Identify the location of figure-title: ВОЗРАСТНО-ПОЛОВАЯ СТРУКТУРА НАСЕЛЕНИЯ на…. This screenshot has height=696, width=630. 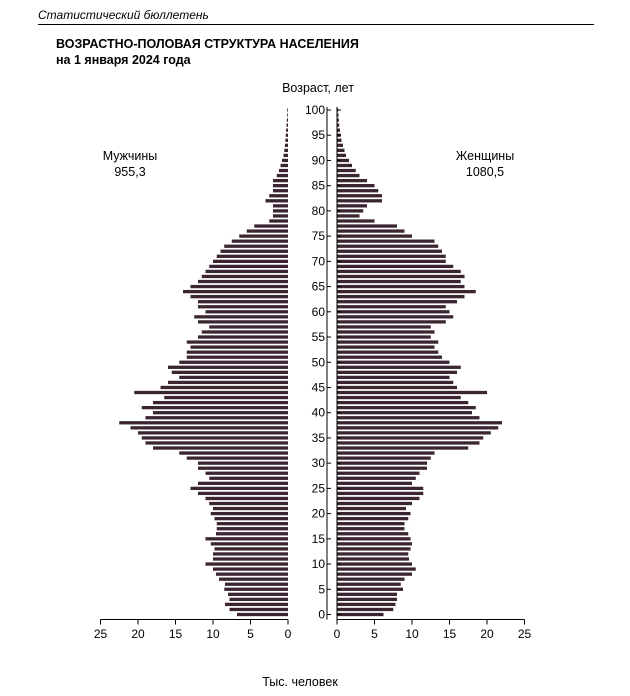
(207, 52).